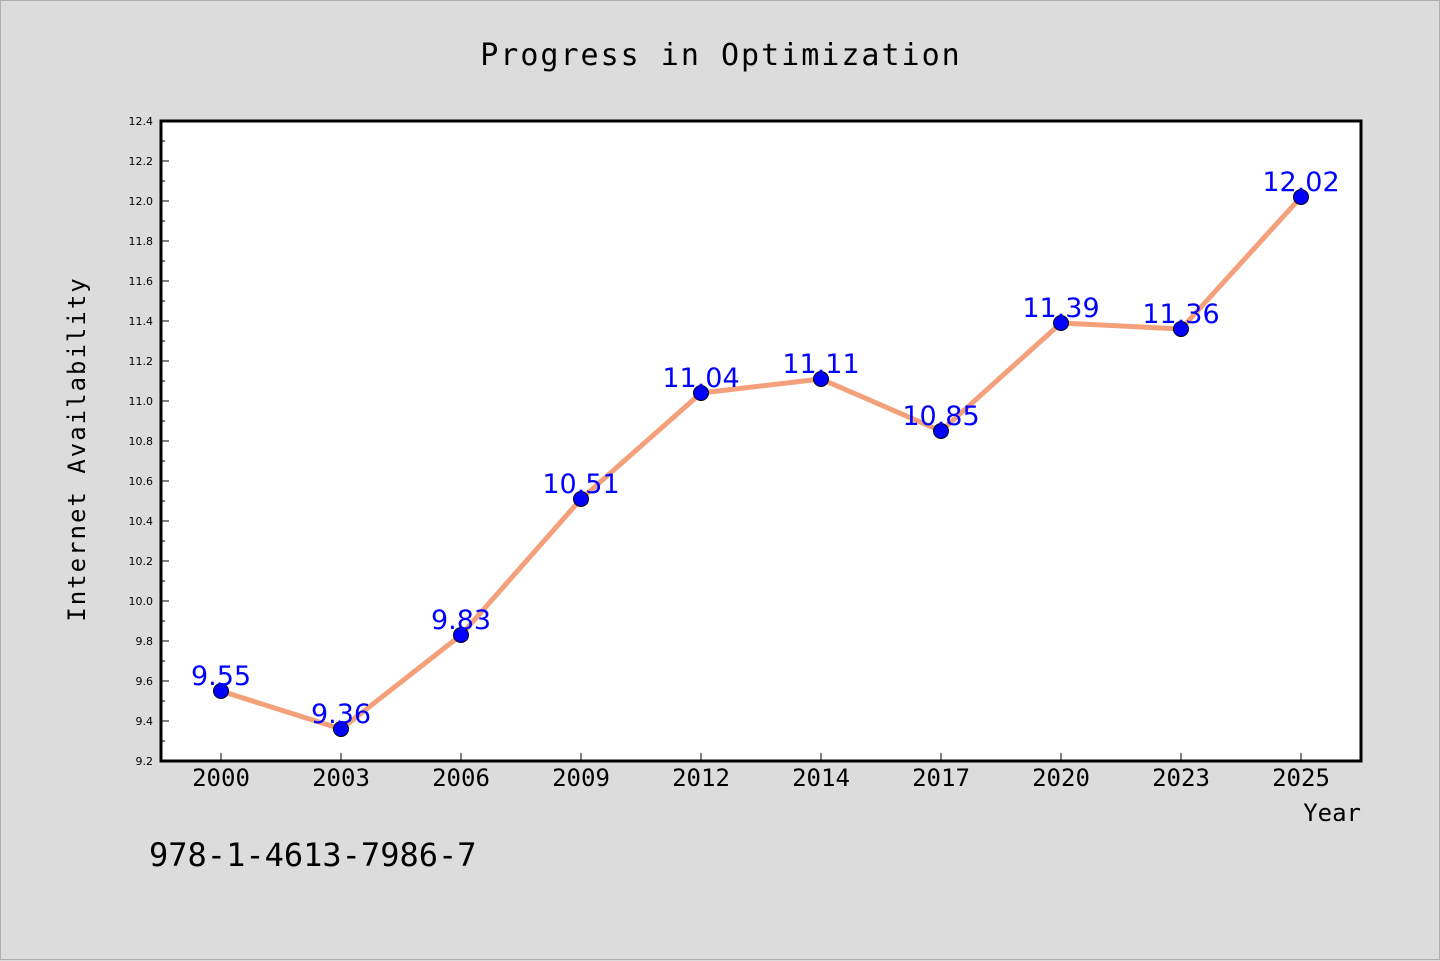 The width and height of the screenshot is (1440, 961). I want to click on data-label: 10.51, so click(580, 484).